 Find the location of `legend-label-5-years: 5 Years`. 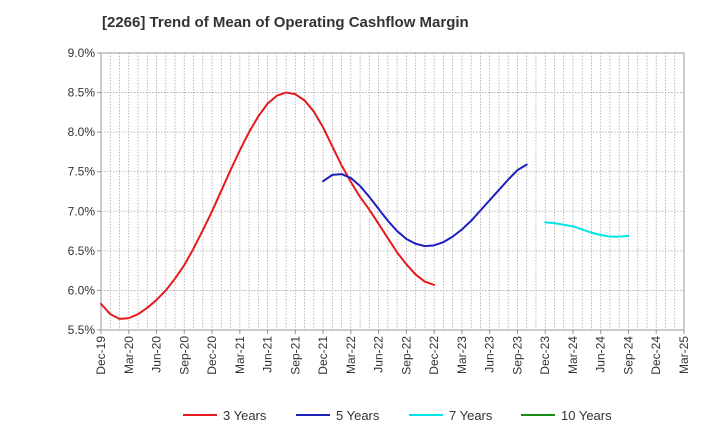

legend-label-5-years: 5 Years is located at coordinates (358, 415).